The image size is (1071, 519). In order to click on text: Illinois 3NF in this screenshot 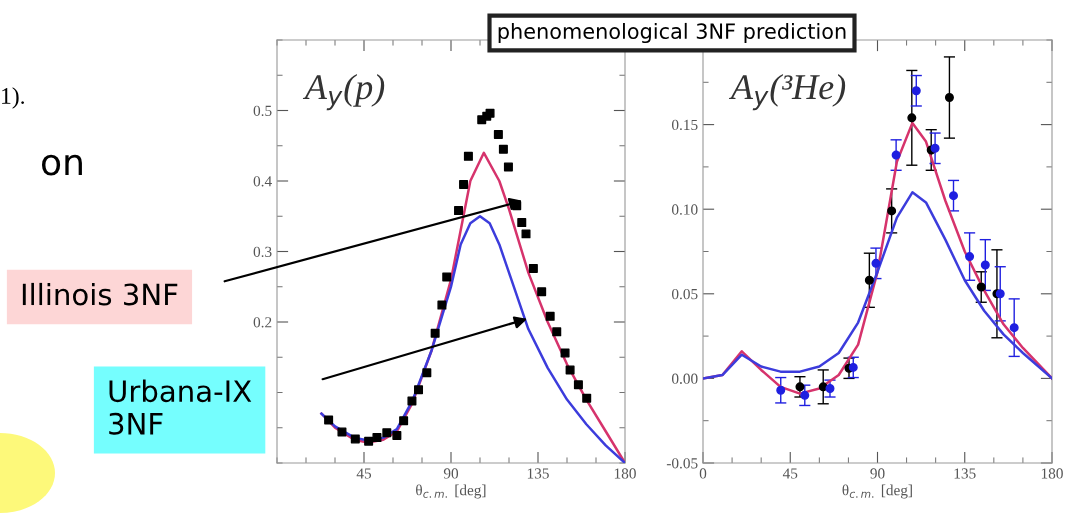, I will do `click(100, 294)`.